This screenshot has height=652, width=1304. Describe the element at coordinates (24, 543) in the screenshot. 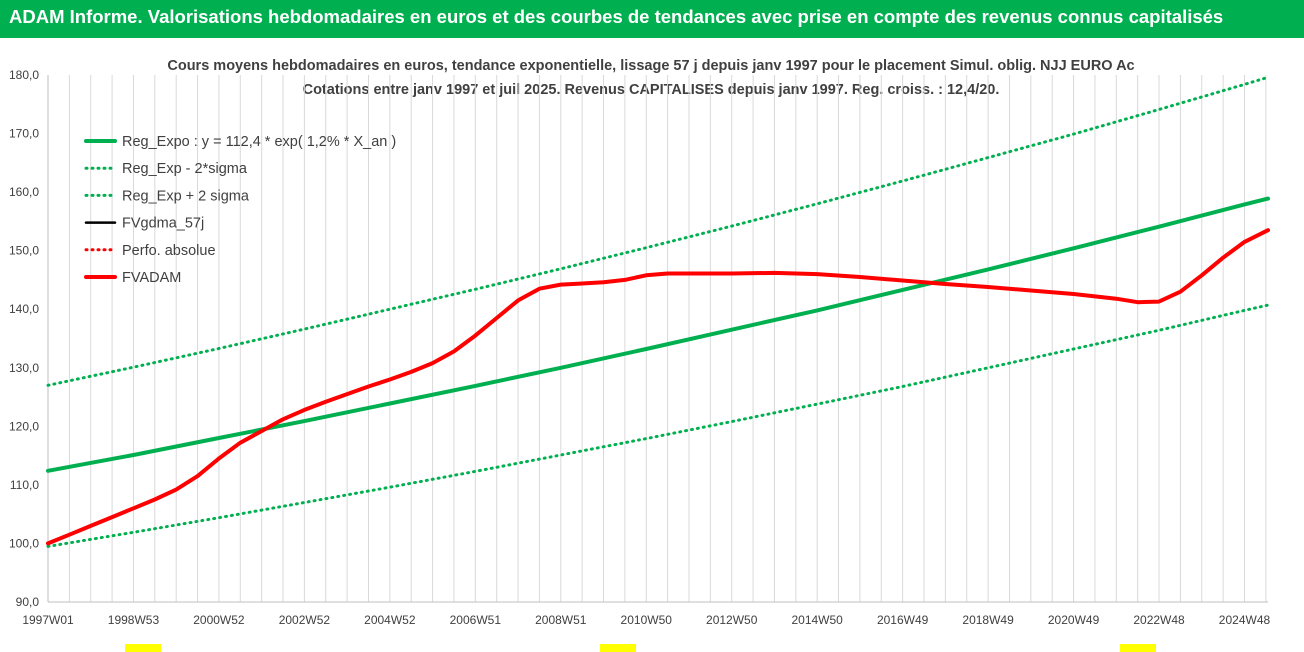

I see `y-tick-label: 100,0` at that location.